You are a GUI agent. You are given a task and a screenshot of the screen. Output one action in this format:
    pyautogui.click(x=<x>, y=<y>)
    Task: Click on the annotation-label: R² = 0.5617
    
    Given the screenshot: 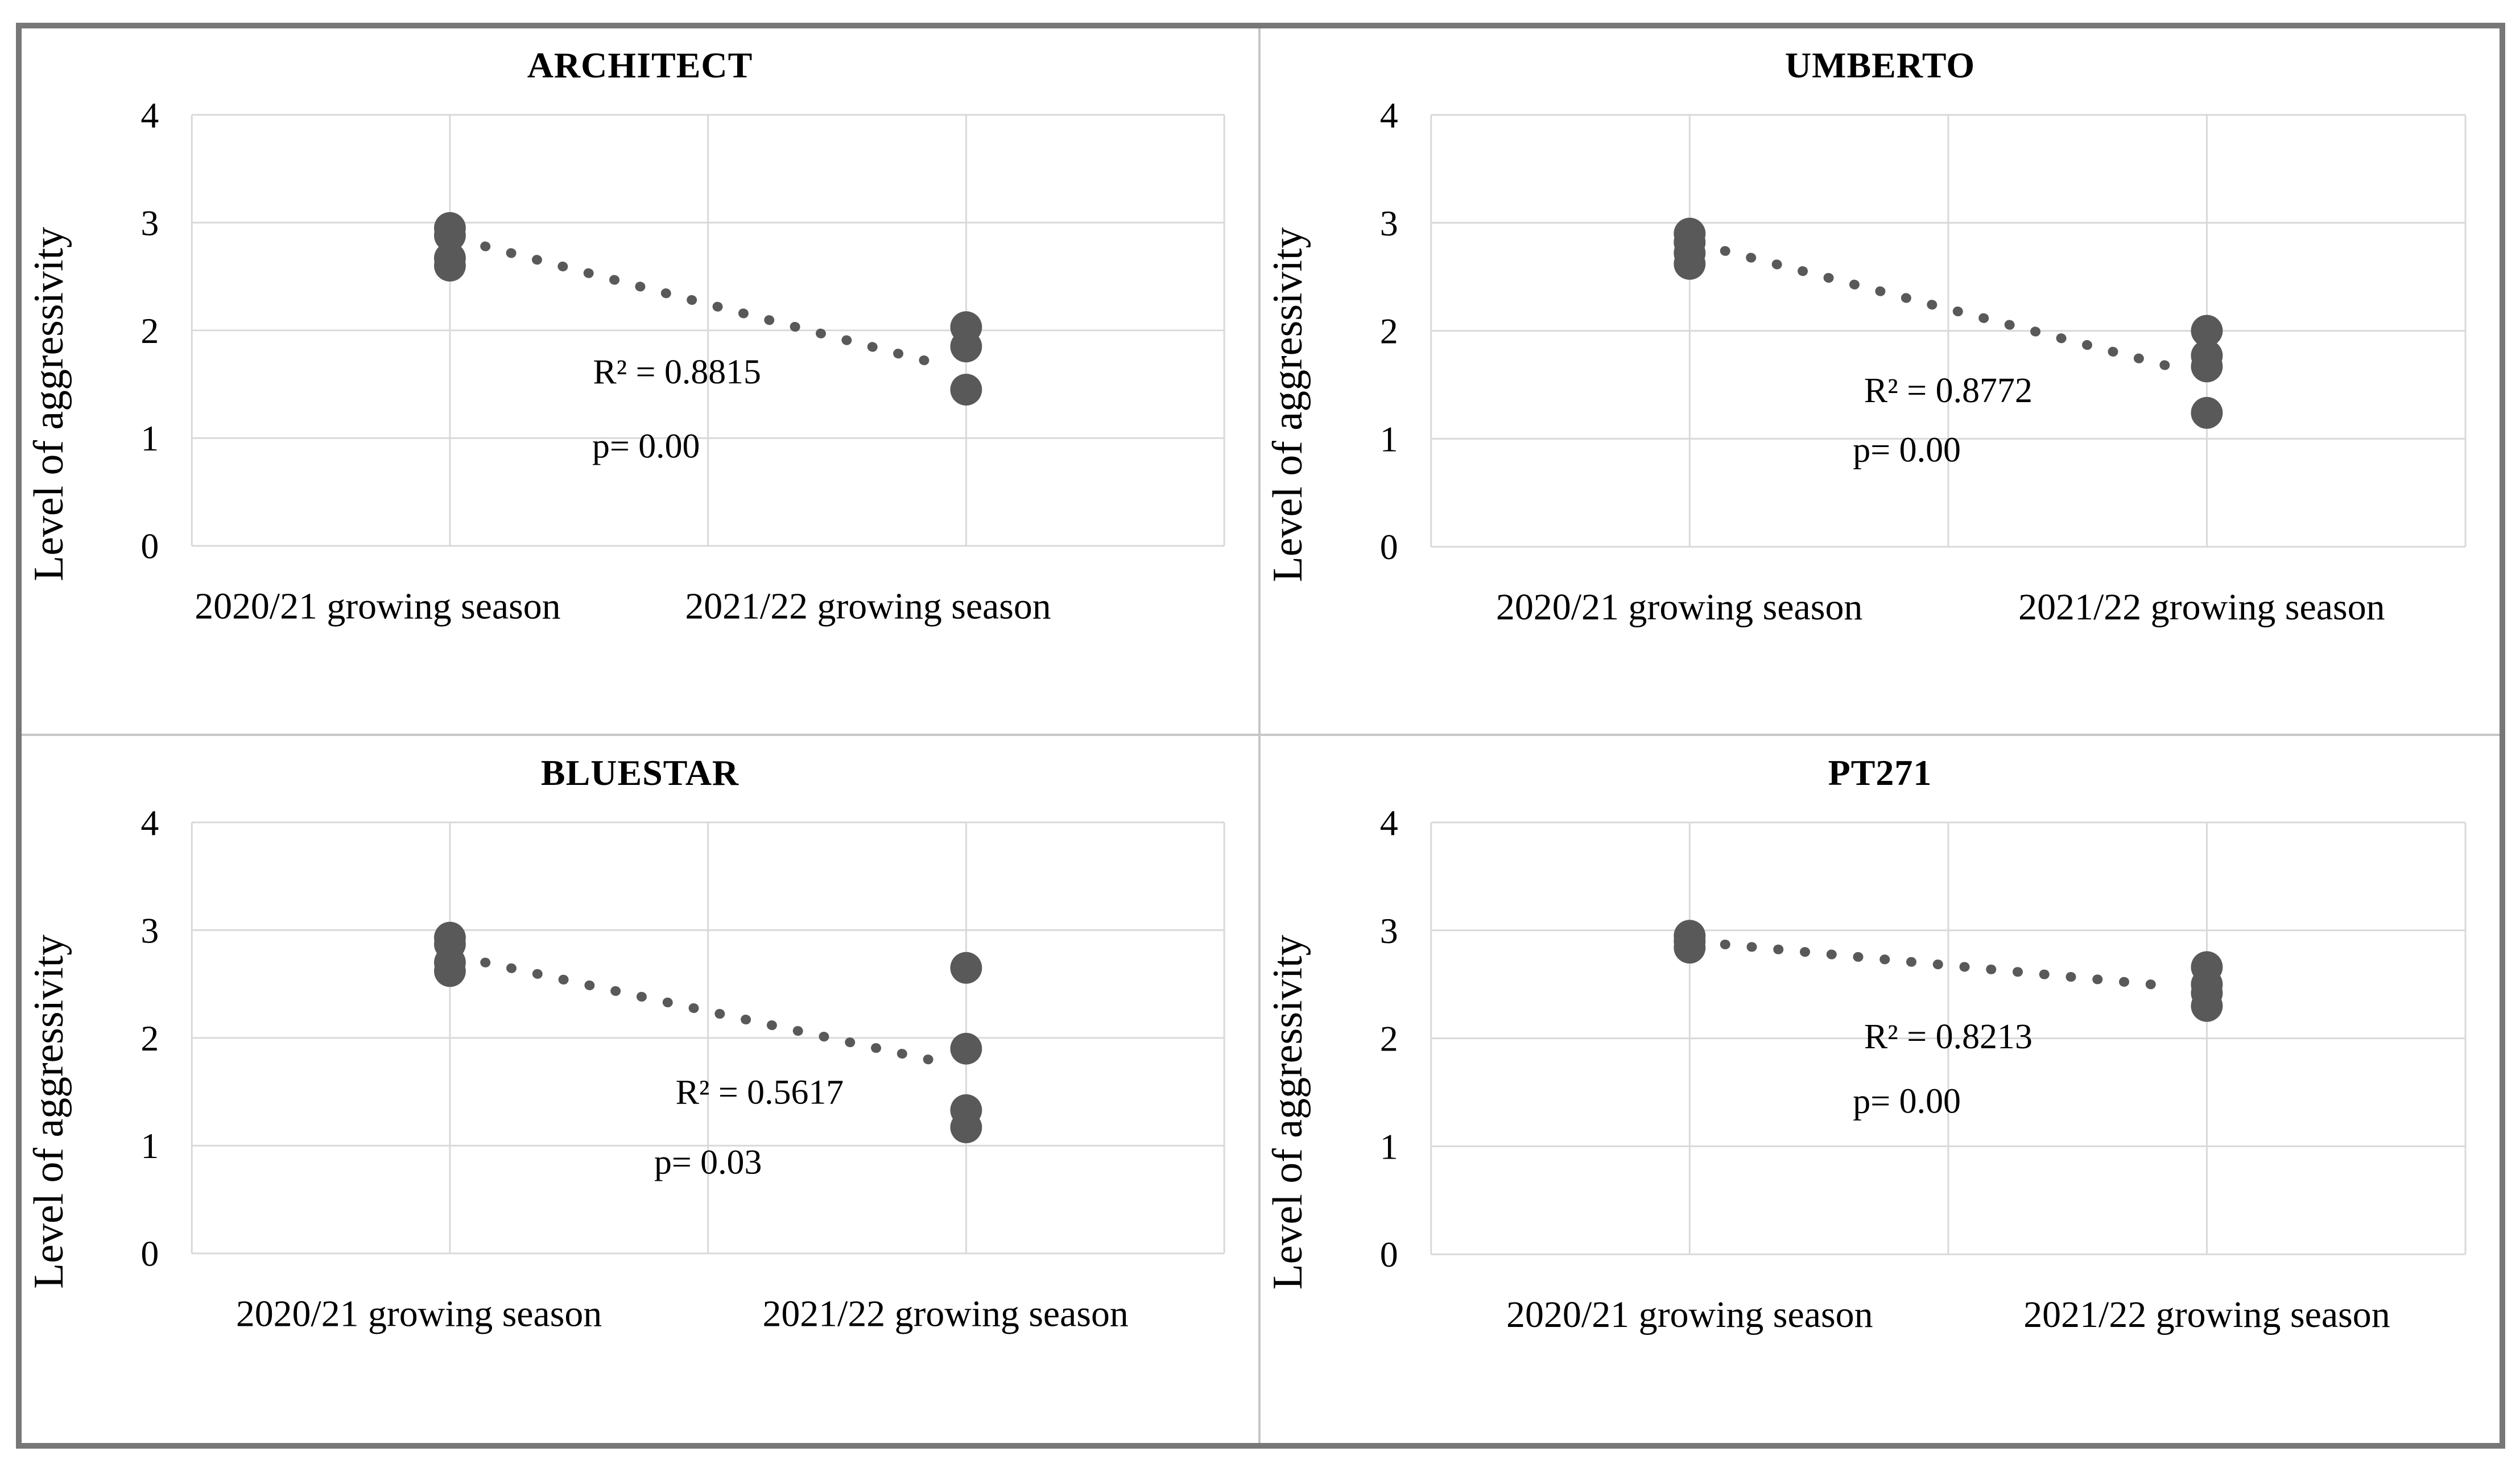 What is the action you would take?
    pyautogui.click(x=760, y=1092)
    